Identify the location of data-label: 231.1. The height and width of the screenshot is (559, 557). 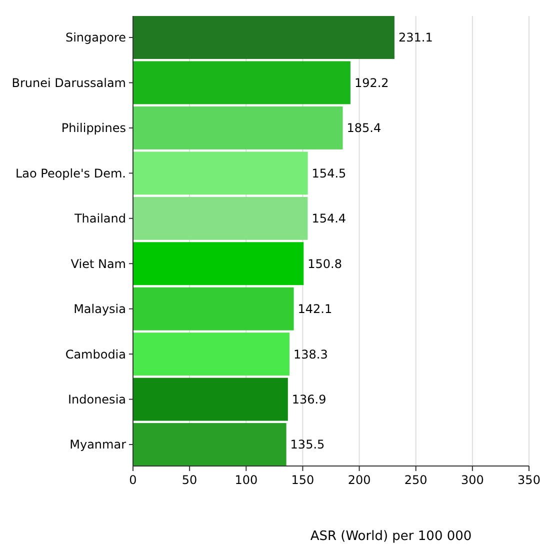
(415, 37).